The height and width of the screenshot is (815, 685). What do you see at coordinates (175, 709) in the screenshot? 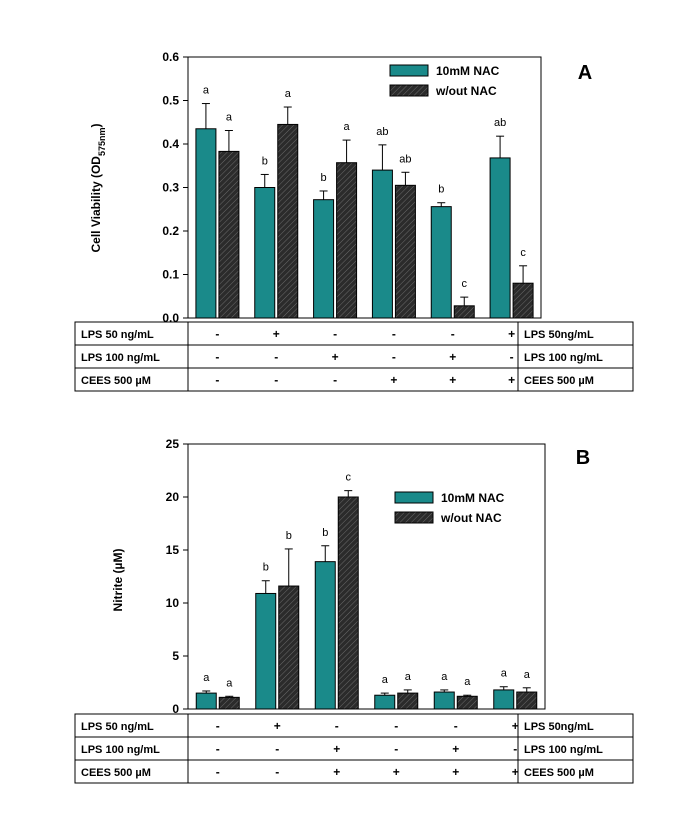
I see `panel-b-y-tick-label: 0` at bounding box center [175, 709].